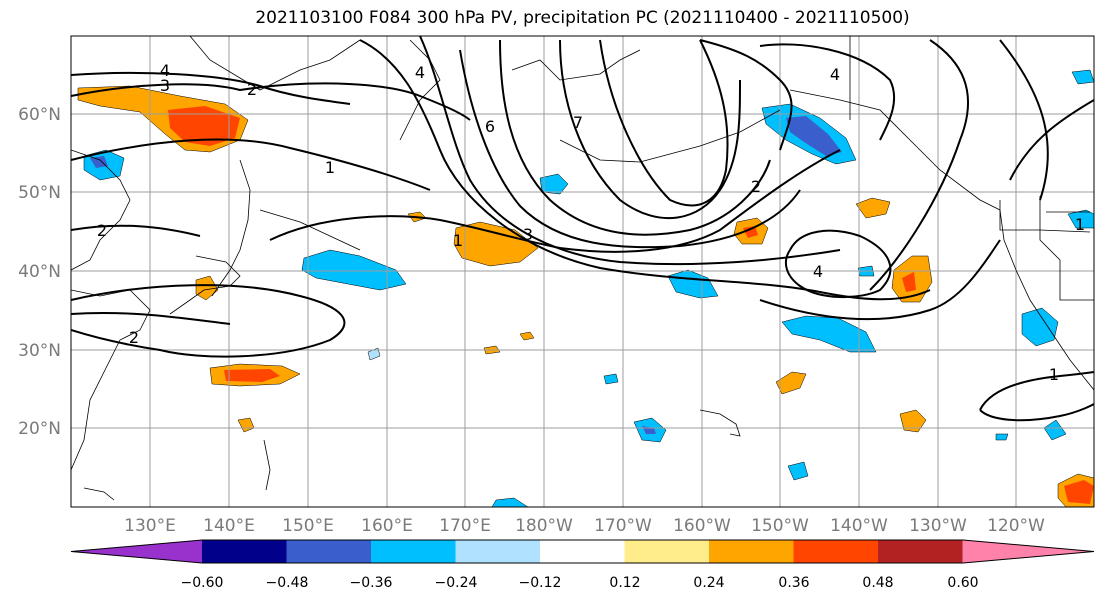 This screenshot has width=1105, height=601. Describe the element at coordinates (702, 526) in the screenshot. I see `lon-label: 160°W` at that location.